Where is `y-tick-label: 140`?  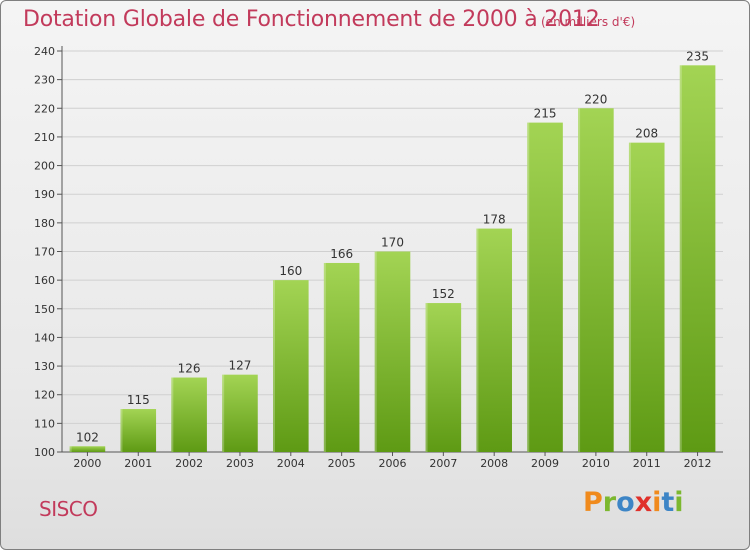
y-tick-label: 140 is located at coordinates (44, 337).